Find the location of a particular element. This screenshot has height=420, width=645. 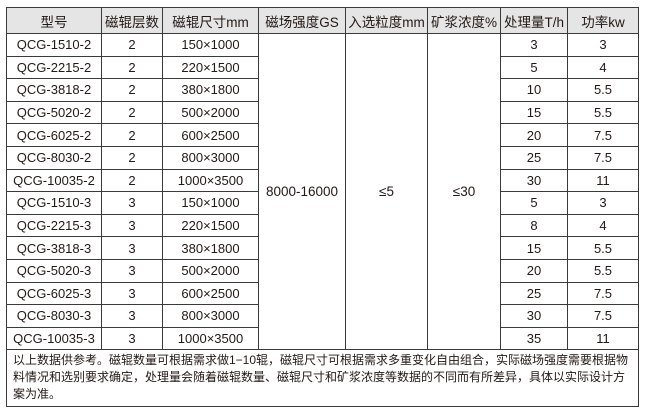

table-row: QCG-10035-3 3 1000×3500 35 11 is located at coordinates (322, 338).